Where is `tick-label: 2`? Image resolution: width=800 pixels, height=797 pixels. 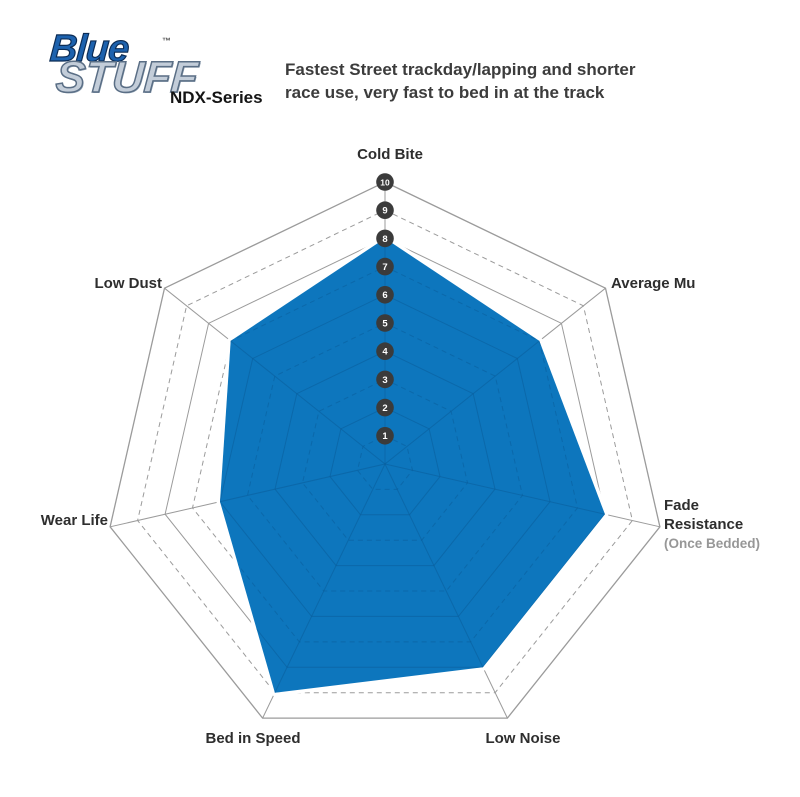
tick-label: 2 is located at coordinates (384, 408).